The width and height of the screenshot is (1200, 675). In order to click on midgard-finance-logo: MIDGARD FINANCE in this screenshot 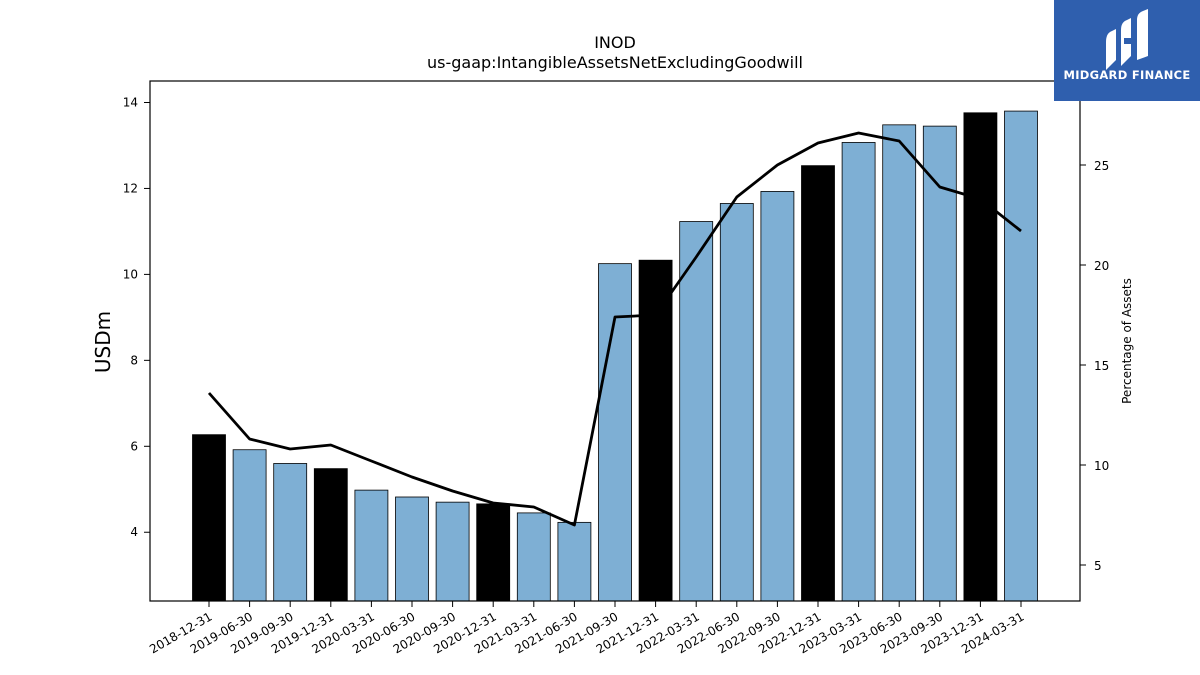, I will do `click(1127, 50)`.